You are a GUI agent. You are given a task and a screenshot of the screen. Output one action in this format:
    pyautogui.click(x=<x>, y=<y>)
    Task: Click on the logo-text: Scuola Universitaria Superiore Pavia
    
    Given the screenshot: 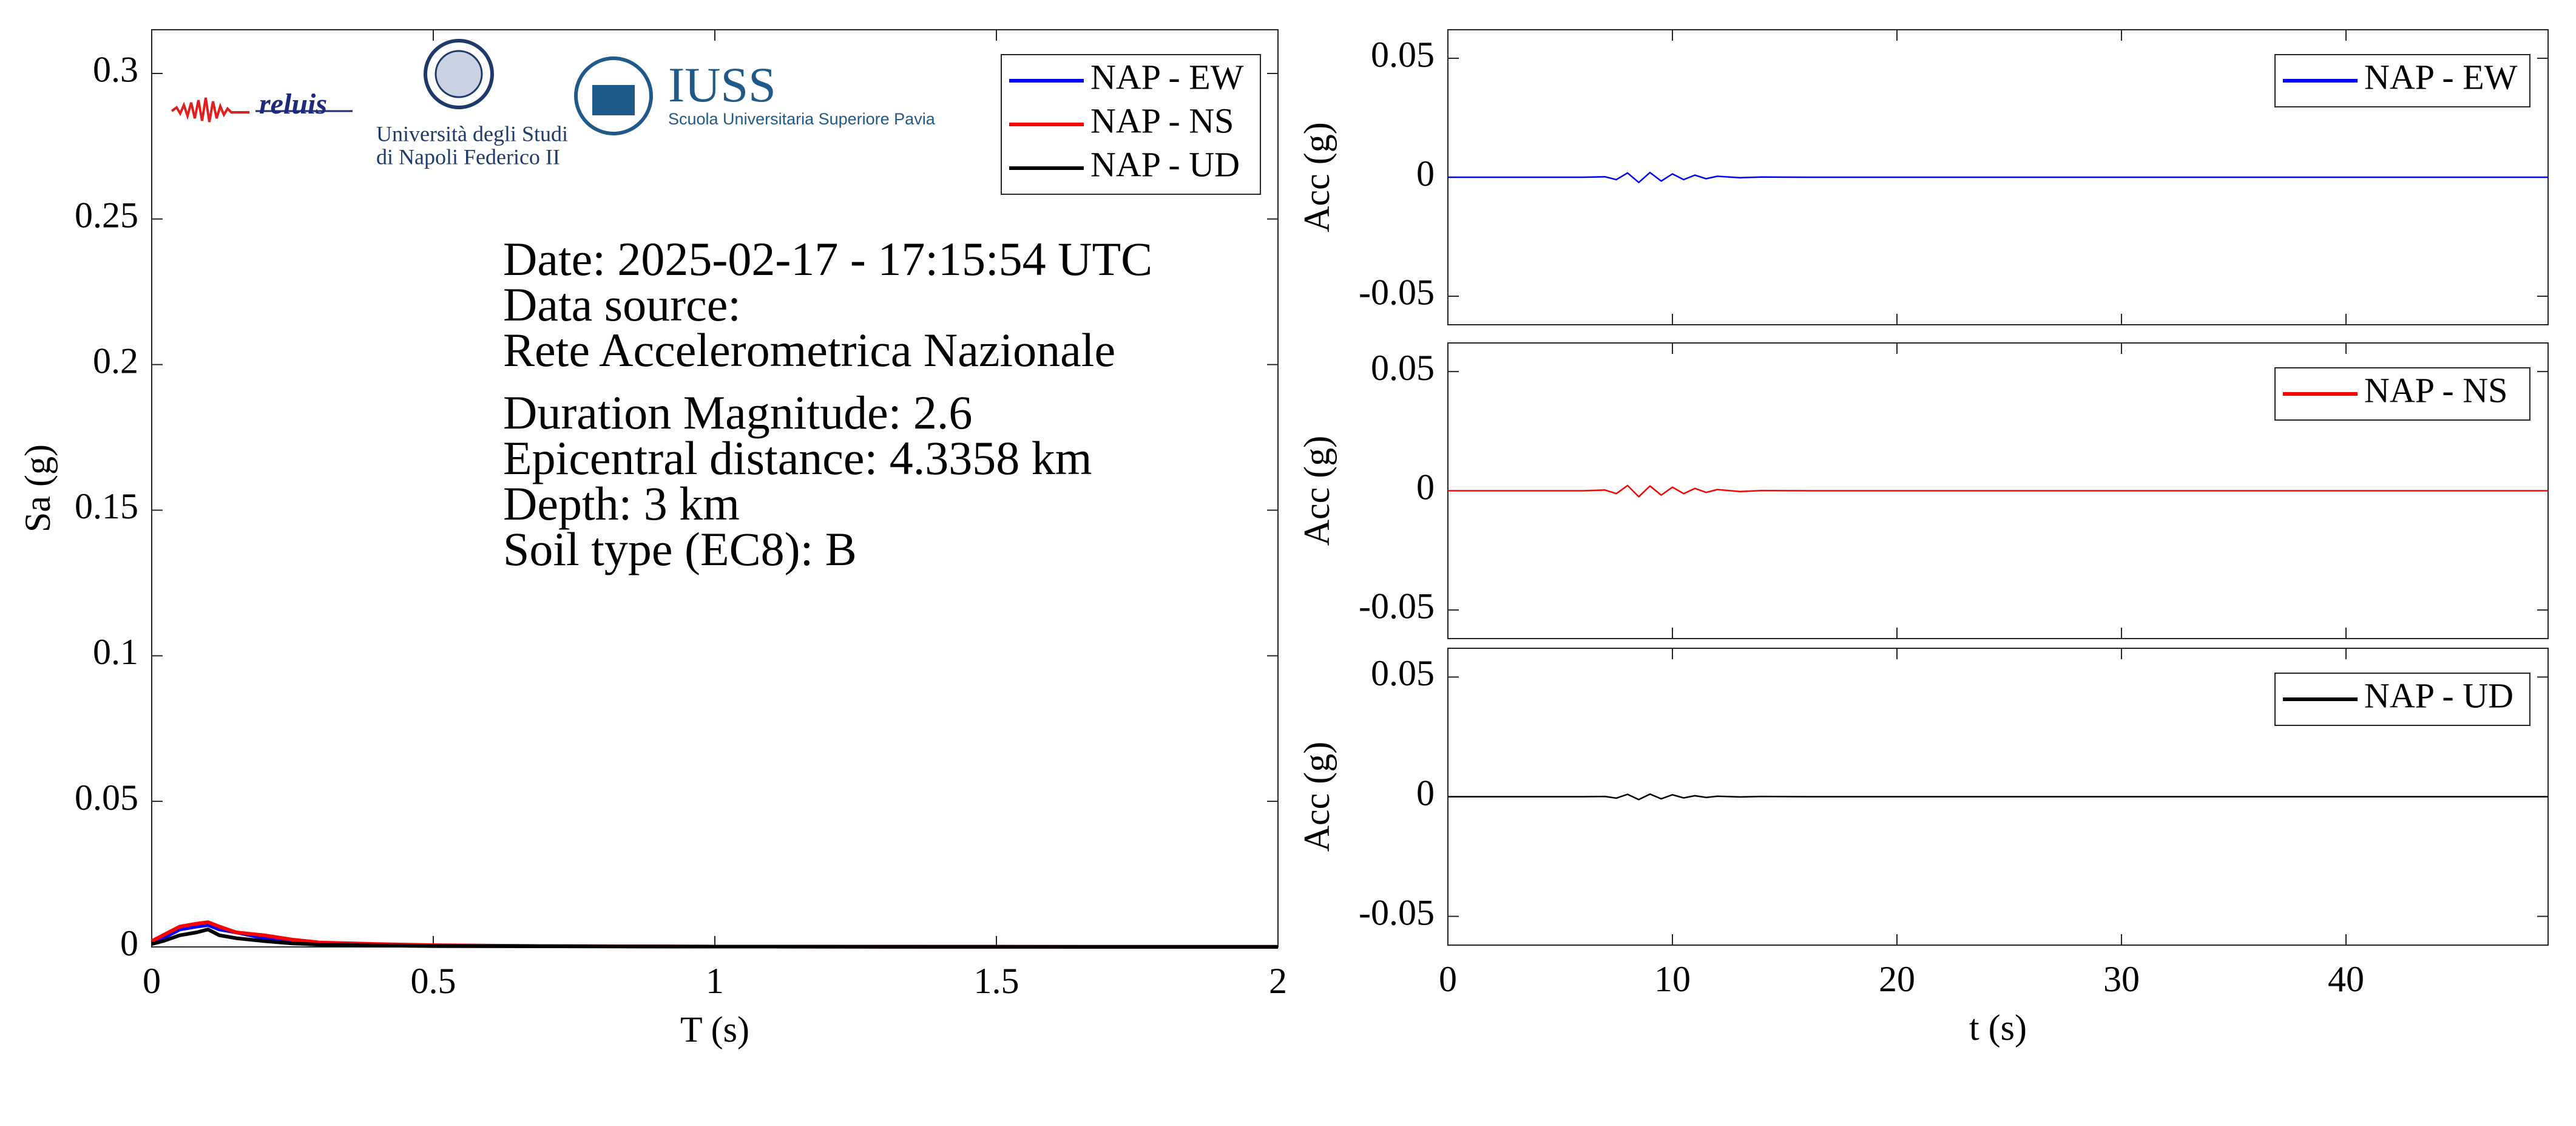 What is the action you would take?
    pyautogui.click(x=802, y=119)
    